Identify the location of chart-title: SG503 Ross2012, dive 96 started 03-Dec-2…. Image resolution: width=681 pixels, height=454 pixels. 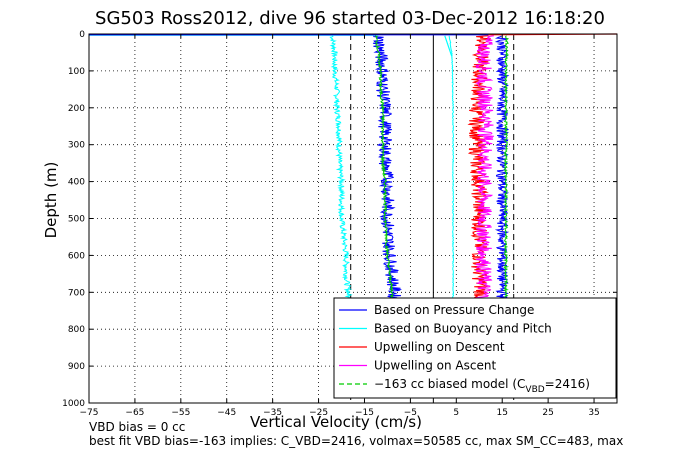
(350, 18).